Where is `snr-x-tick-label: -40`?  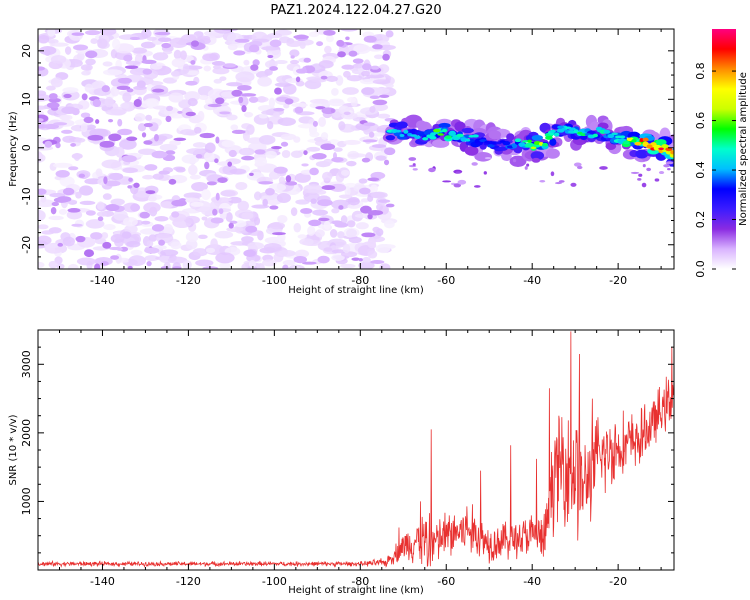
snr-x-tick-label: -40 is located at coordinates (532, 581).